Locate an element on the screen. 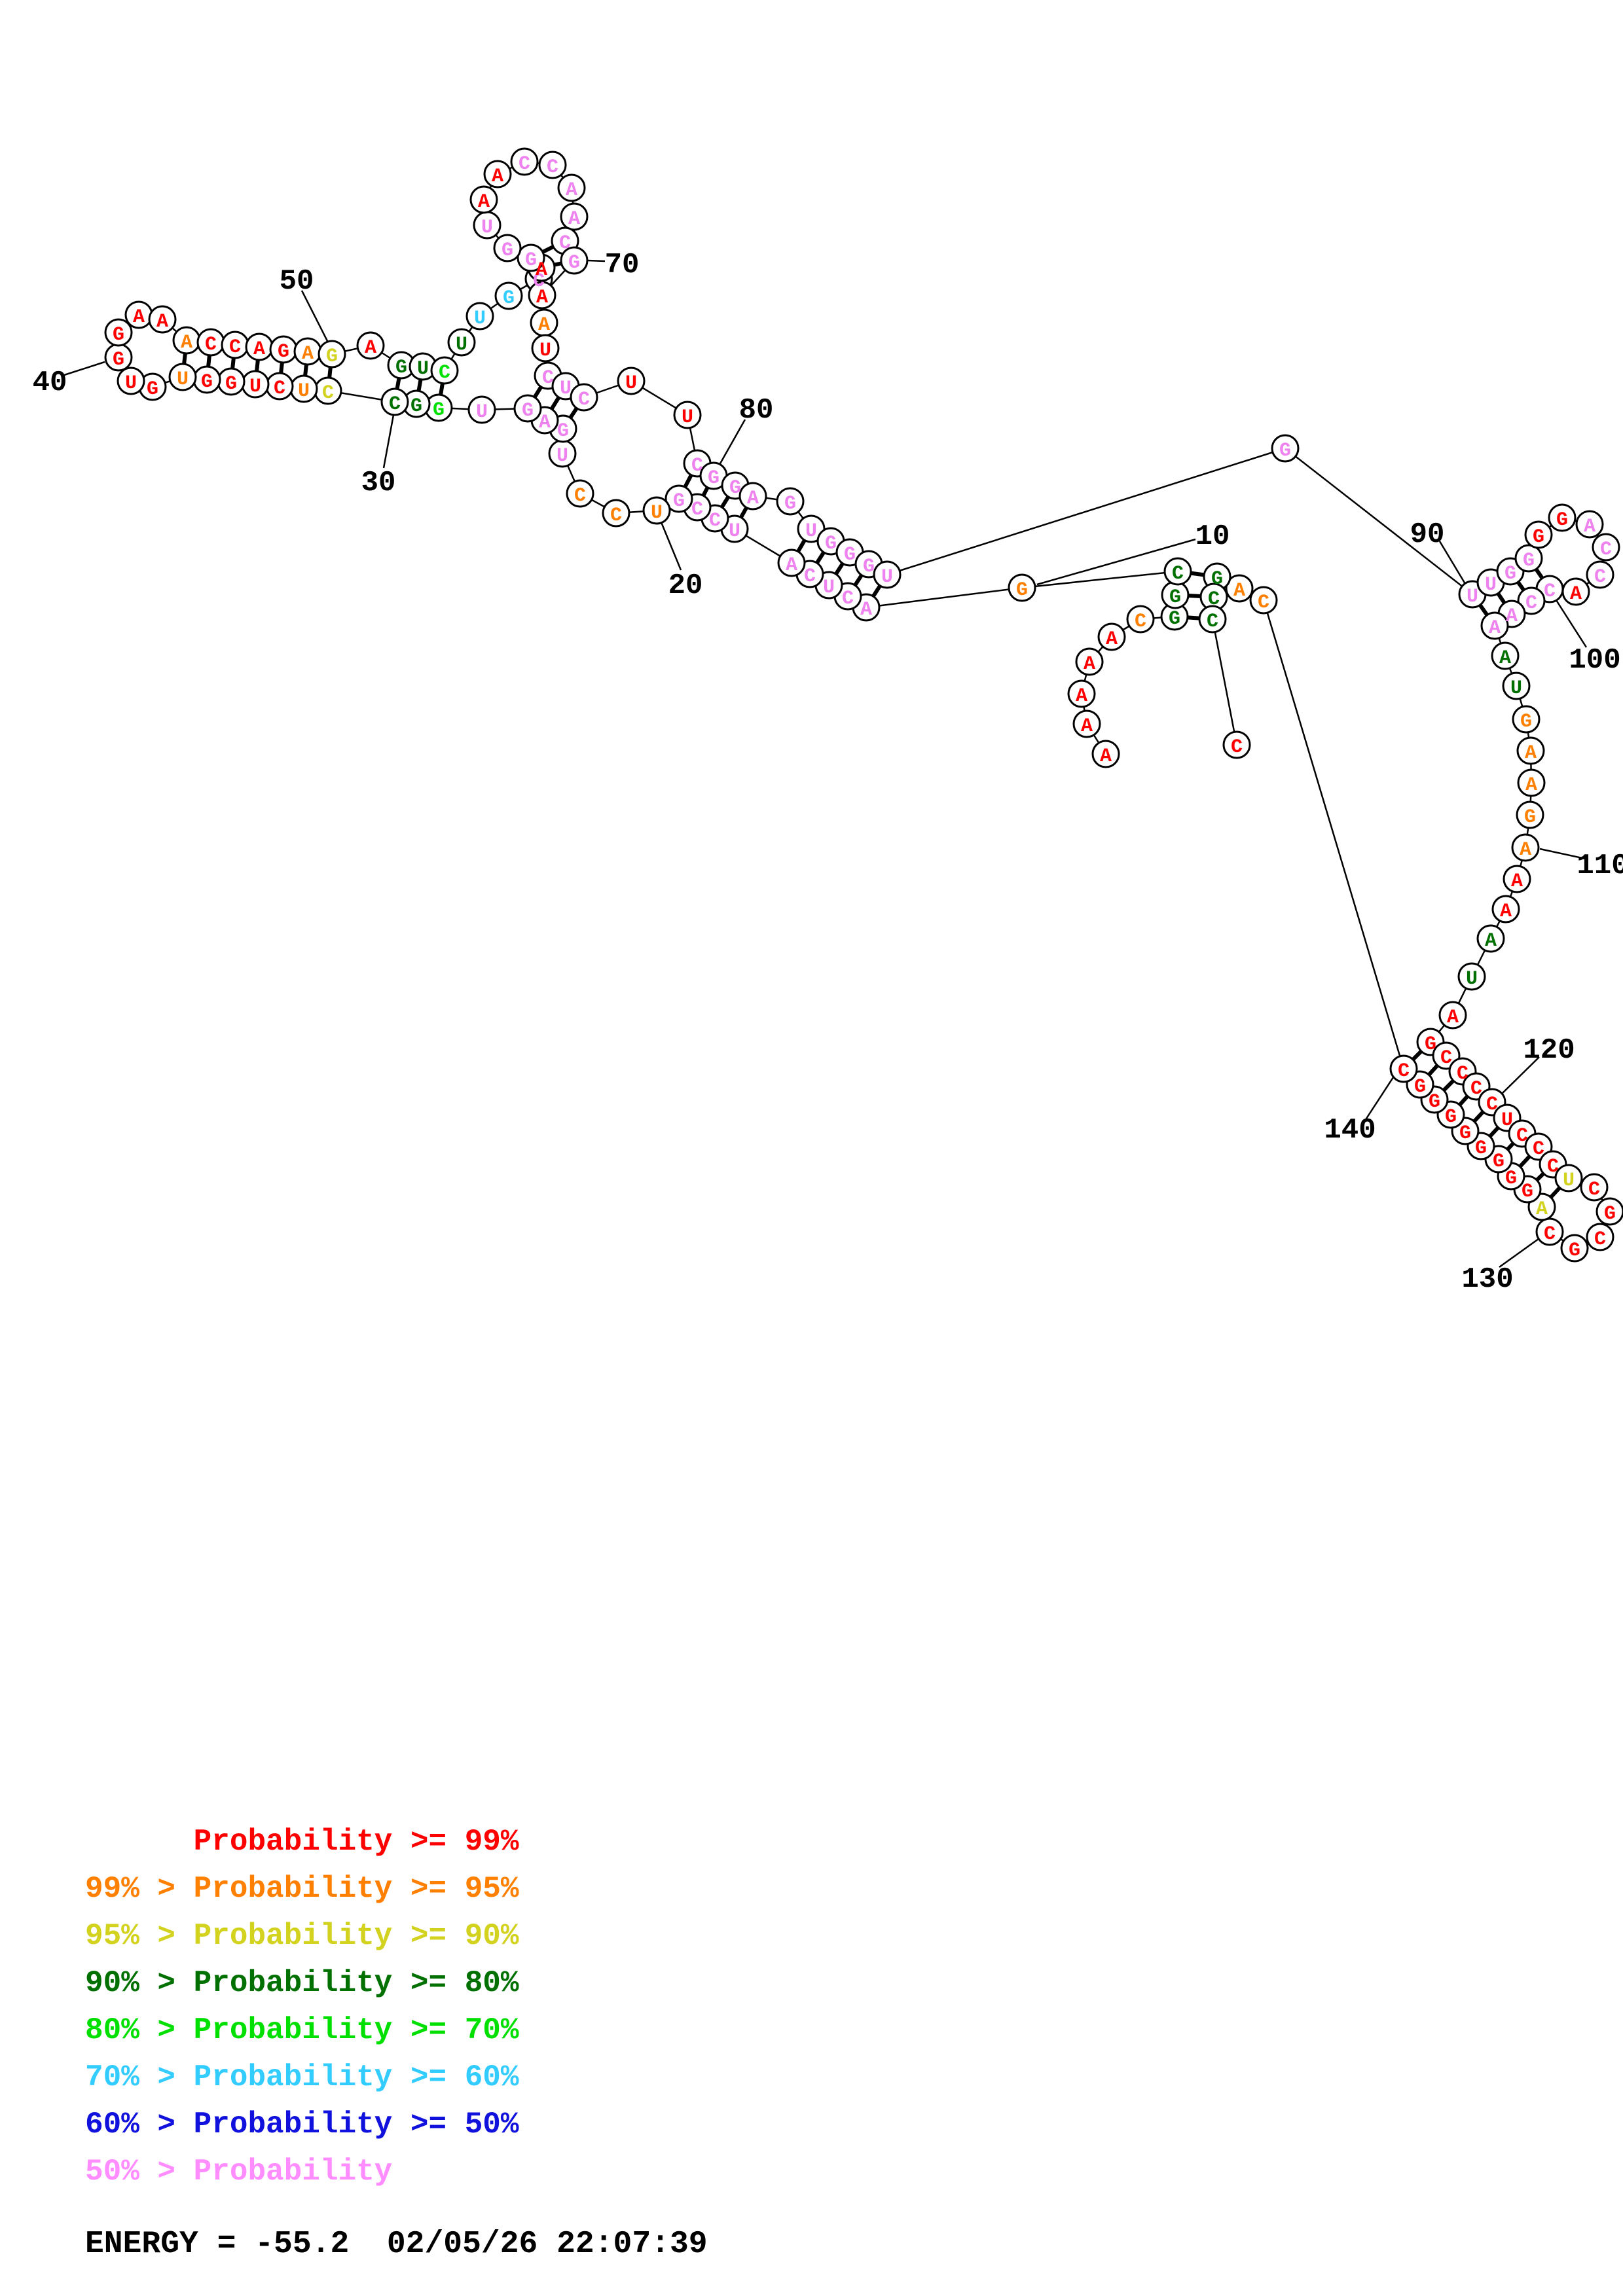 This screenshot has height=2296, width=1623. legend-line: 70% > Probability >= 60% is located at coordinates (302, 2077).